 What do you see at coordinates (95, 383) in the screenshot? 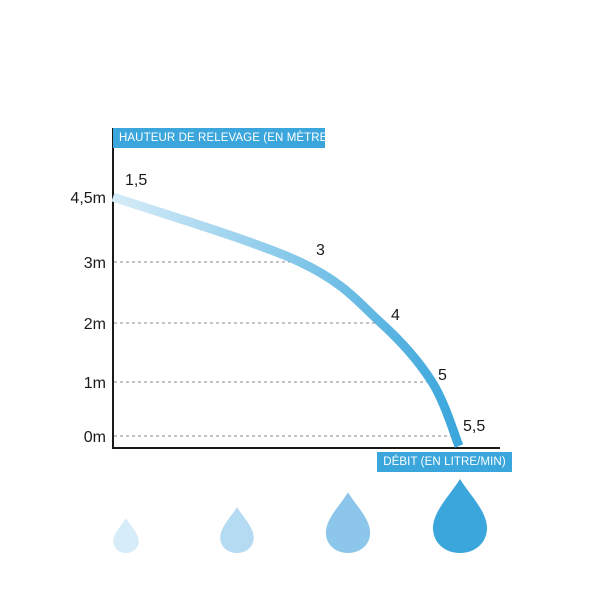
I see `y-tick-label: 1m` at bounding box center [95, 383].